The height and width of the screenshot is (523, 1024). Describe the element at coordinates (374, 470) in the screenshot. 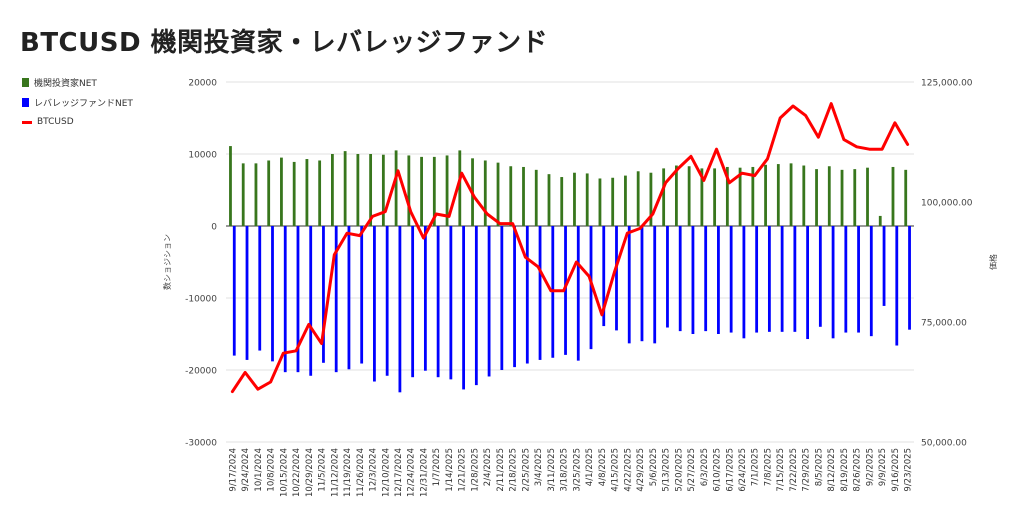

I see `x-axis-tick-label: 12/3/2024` at that location.